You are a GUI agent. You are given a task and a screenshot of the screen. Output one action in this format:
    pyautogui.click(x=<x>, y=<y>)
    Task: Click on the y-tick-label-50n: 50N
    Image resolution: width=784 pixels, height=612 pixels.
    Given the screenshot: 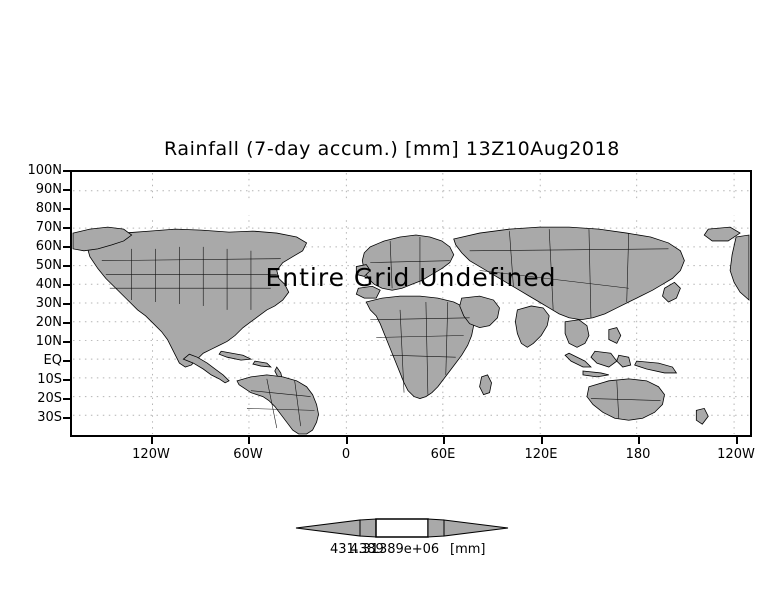 What is the action you would take?
    pyautogui.click(x=48, y=265)
    